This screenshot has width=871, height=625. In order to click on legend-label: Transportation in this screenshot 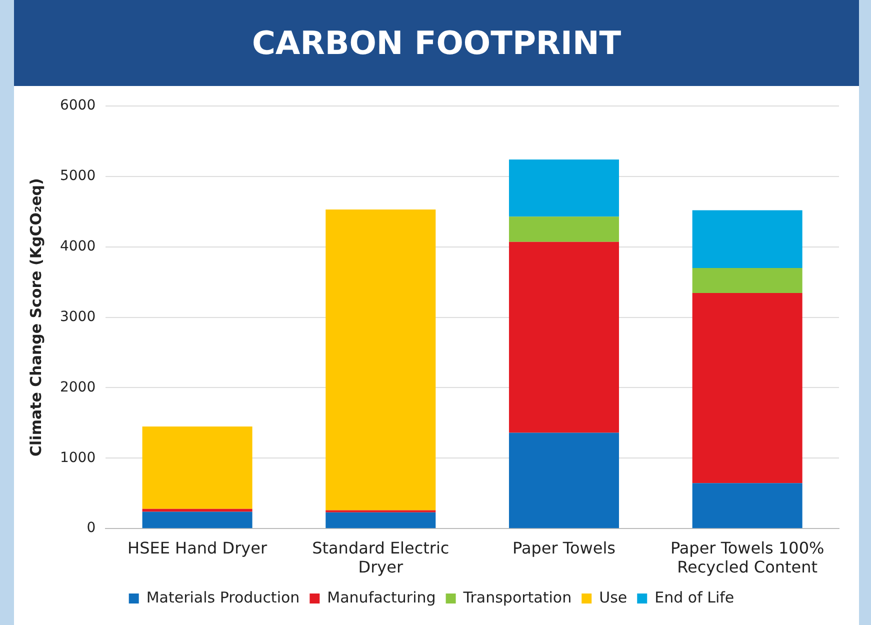, I will do `click(517, 597)`.